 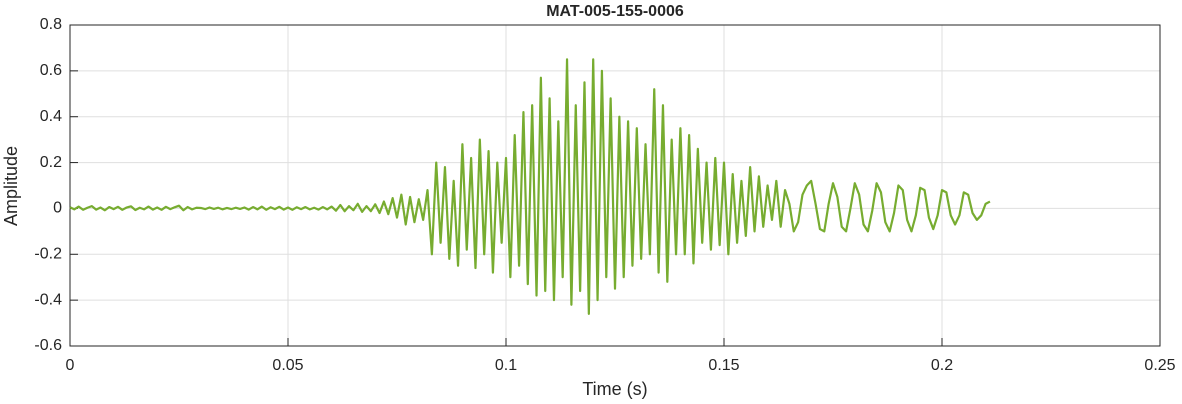 I want to click on y-axis-label: Amplitude, so click(x=11, y=186).